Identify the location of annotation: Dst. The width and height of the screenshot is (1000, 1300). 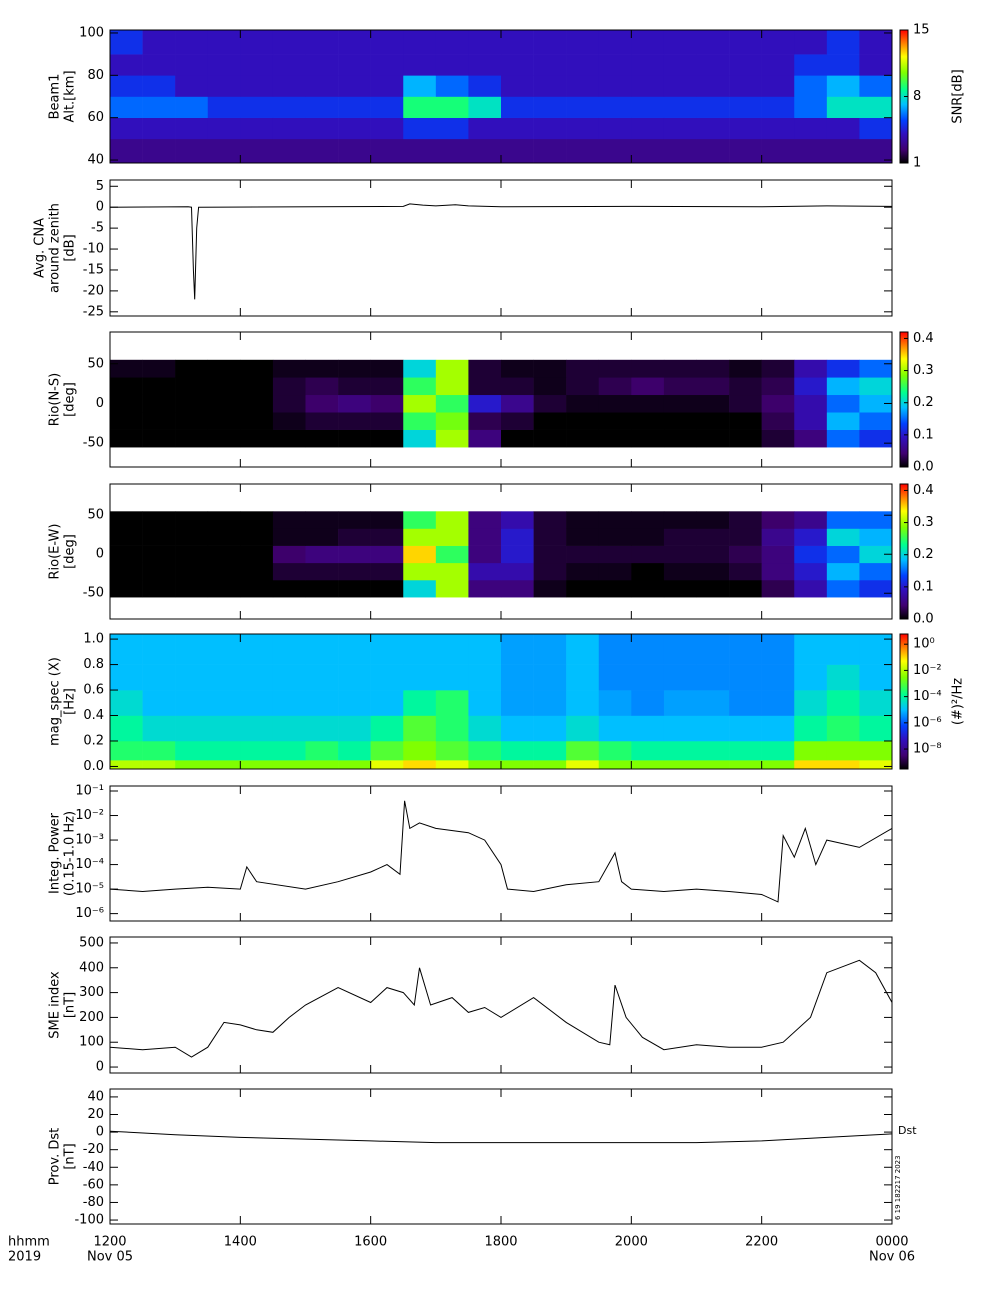
(907, 1130).